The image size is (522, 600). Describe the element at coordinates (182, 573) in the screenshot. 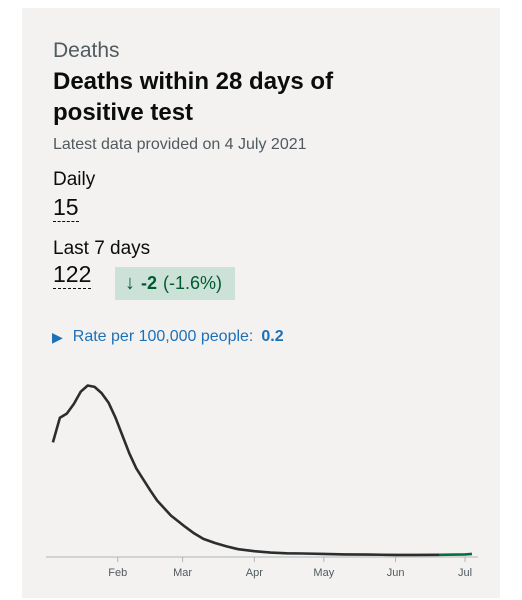

I see `x-tick-label: Mar` at that location.